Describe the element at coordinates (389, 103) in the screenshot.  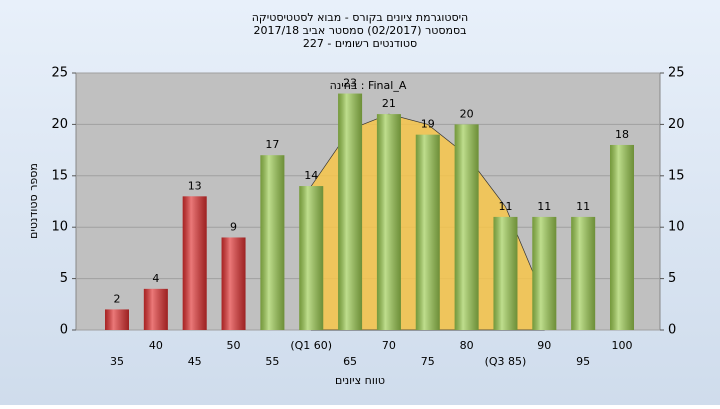
I see `data-label: 21` at that location.